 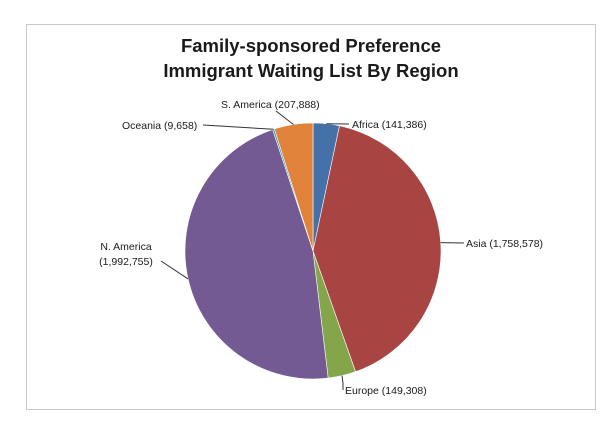 I want to click on pie-slice-asia, so click(x=377, y=249).